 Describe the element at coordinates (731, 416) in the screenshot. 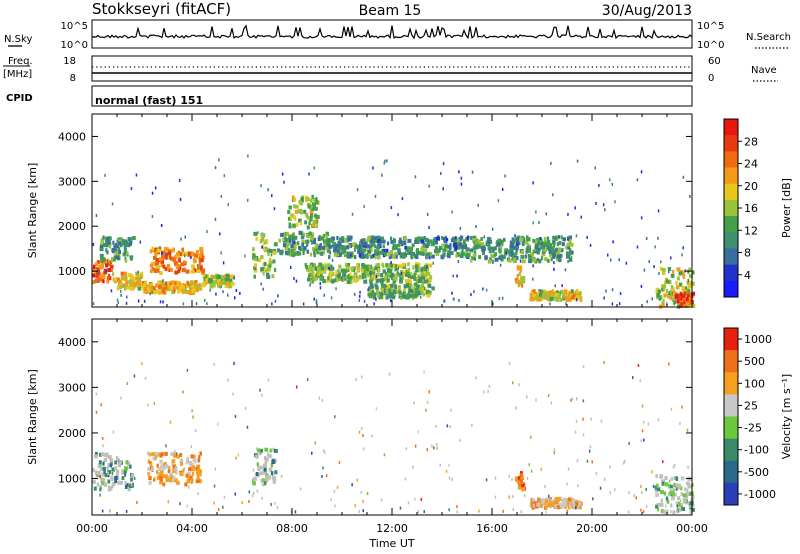

I see `colorbar-frame` at that location.